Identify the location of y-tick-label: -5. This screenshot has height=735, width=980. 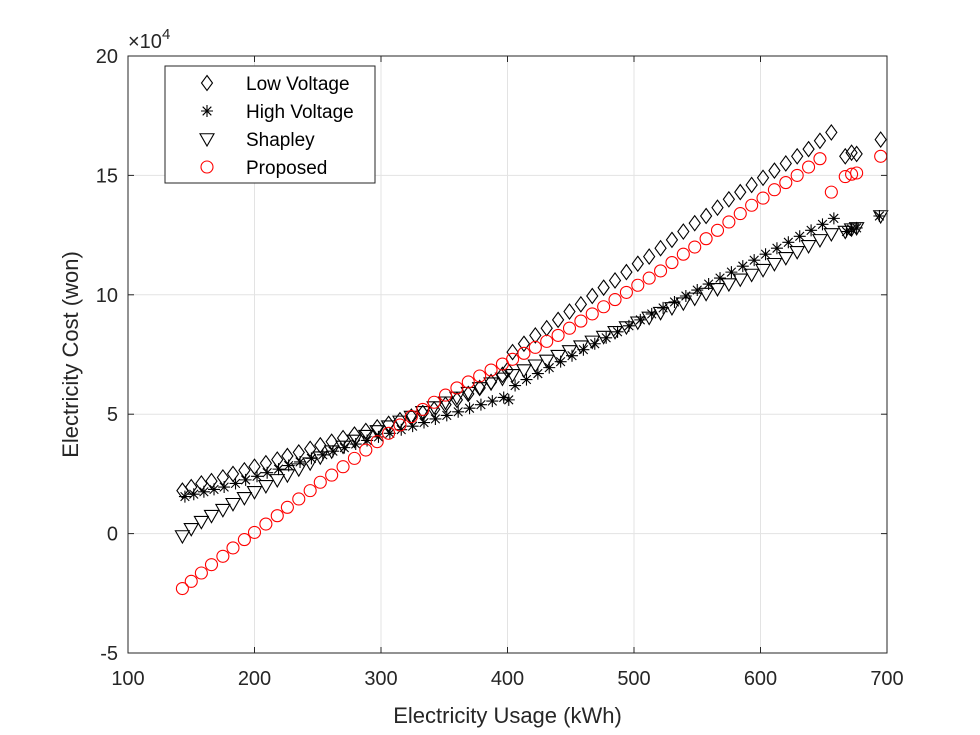
(109, 654).